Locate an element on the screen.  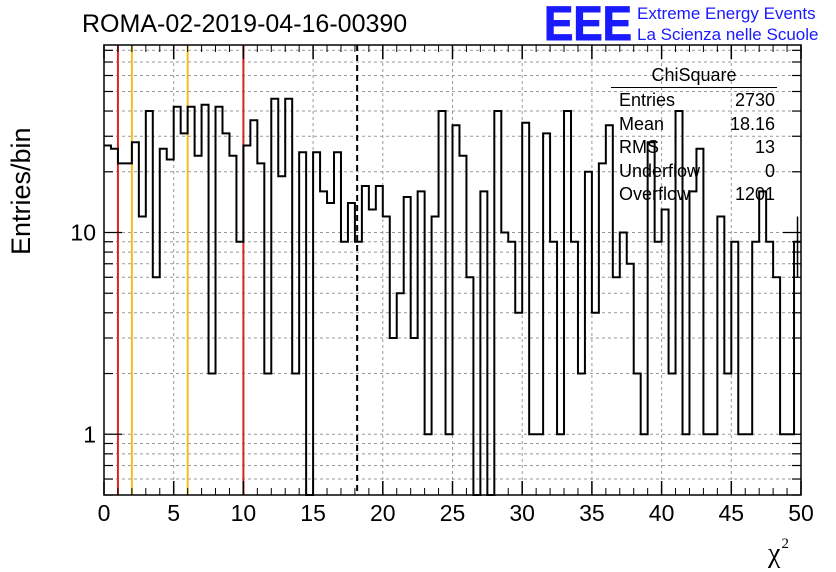
stats-label: RMS is located at coordinates (639, 147).